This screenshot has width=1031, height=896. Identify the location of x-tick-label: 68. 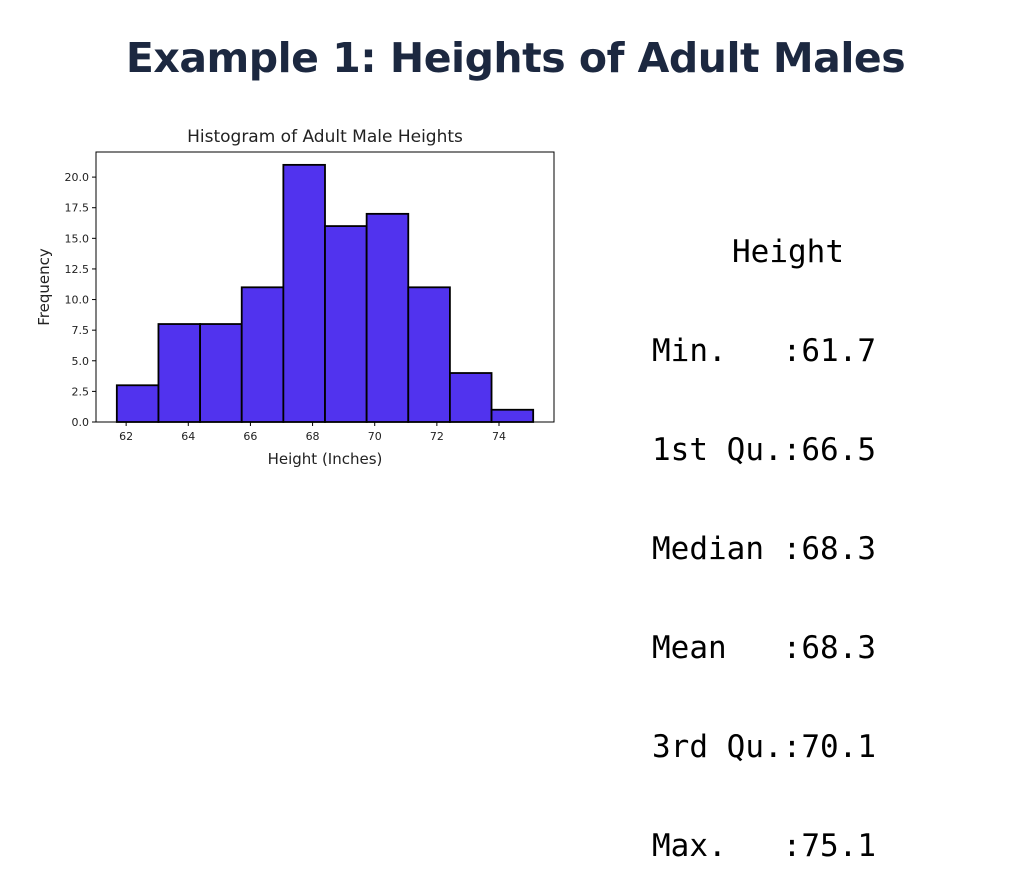
(313, 436).